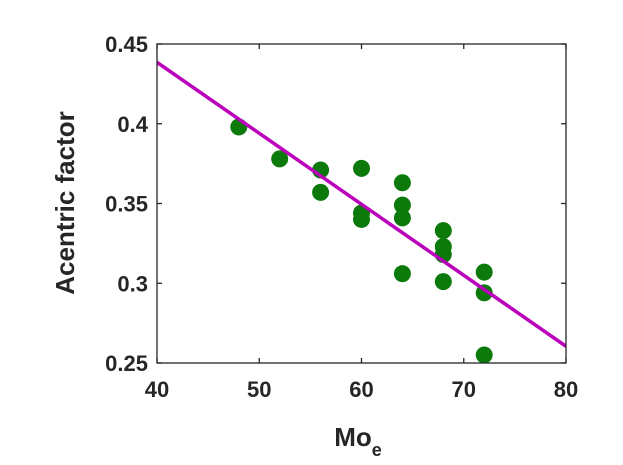 The image size is (623, 465). What do you see at coordinates (132, 124) in the screenshot?
I see `y-tick-label: 0.4` at bounding box center [132, 124].